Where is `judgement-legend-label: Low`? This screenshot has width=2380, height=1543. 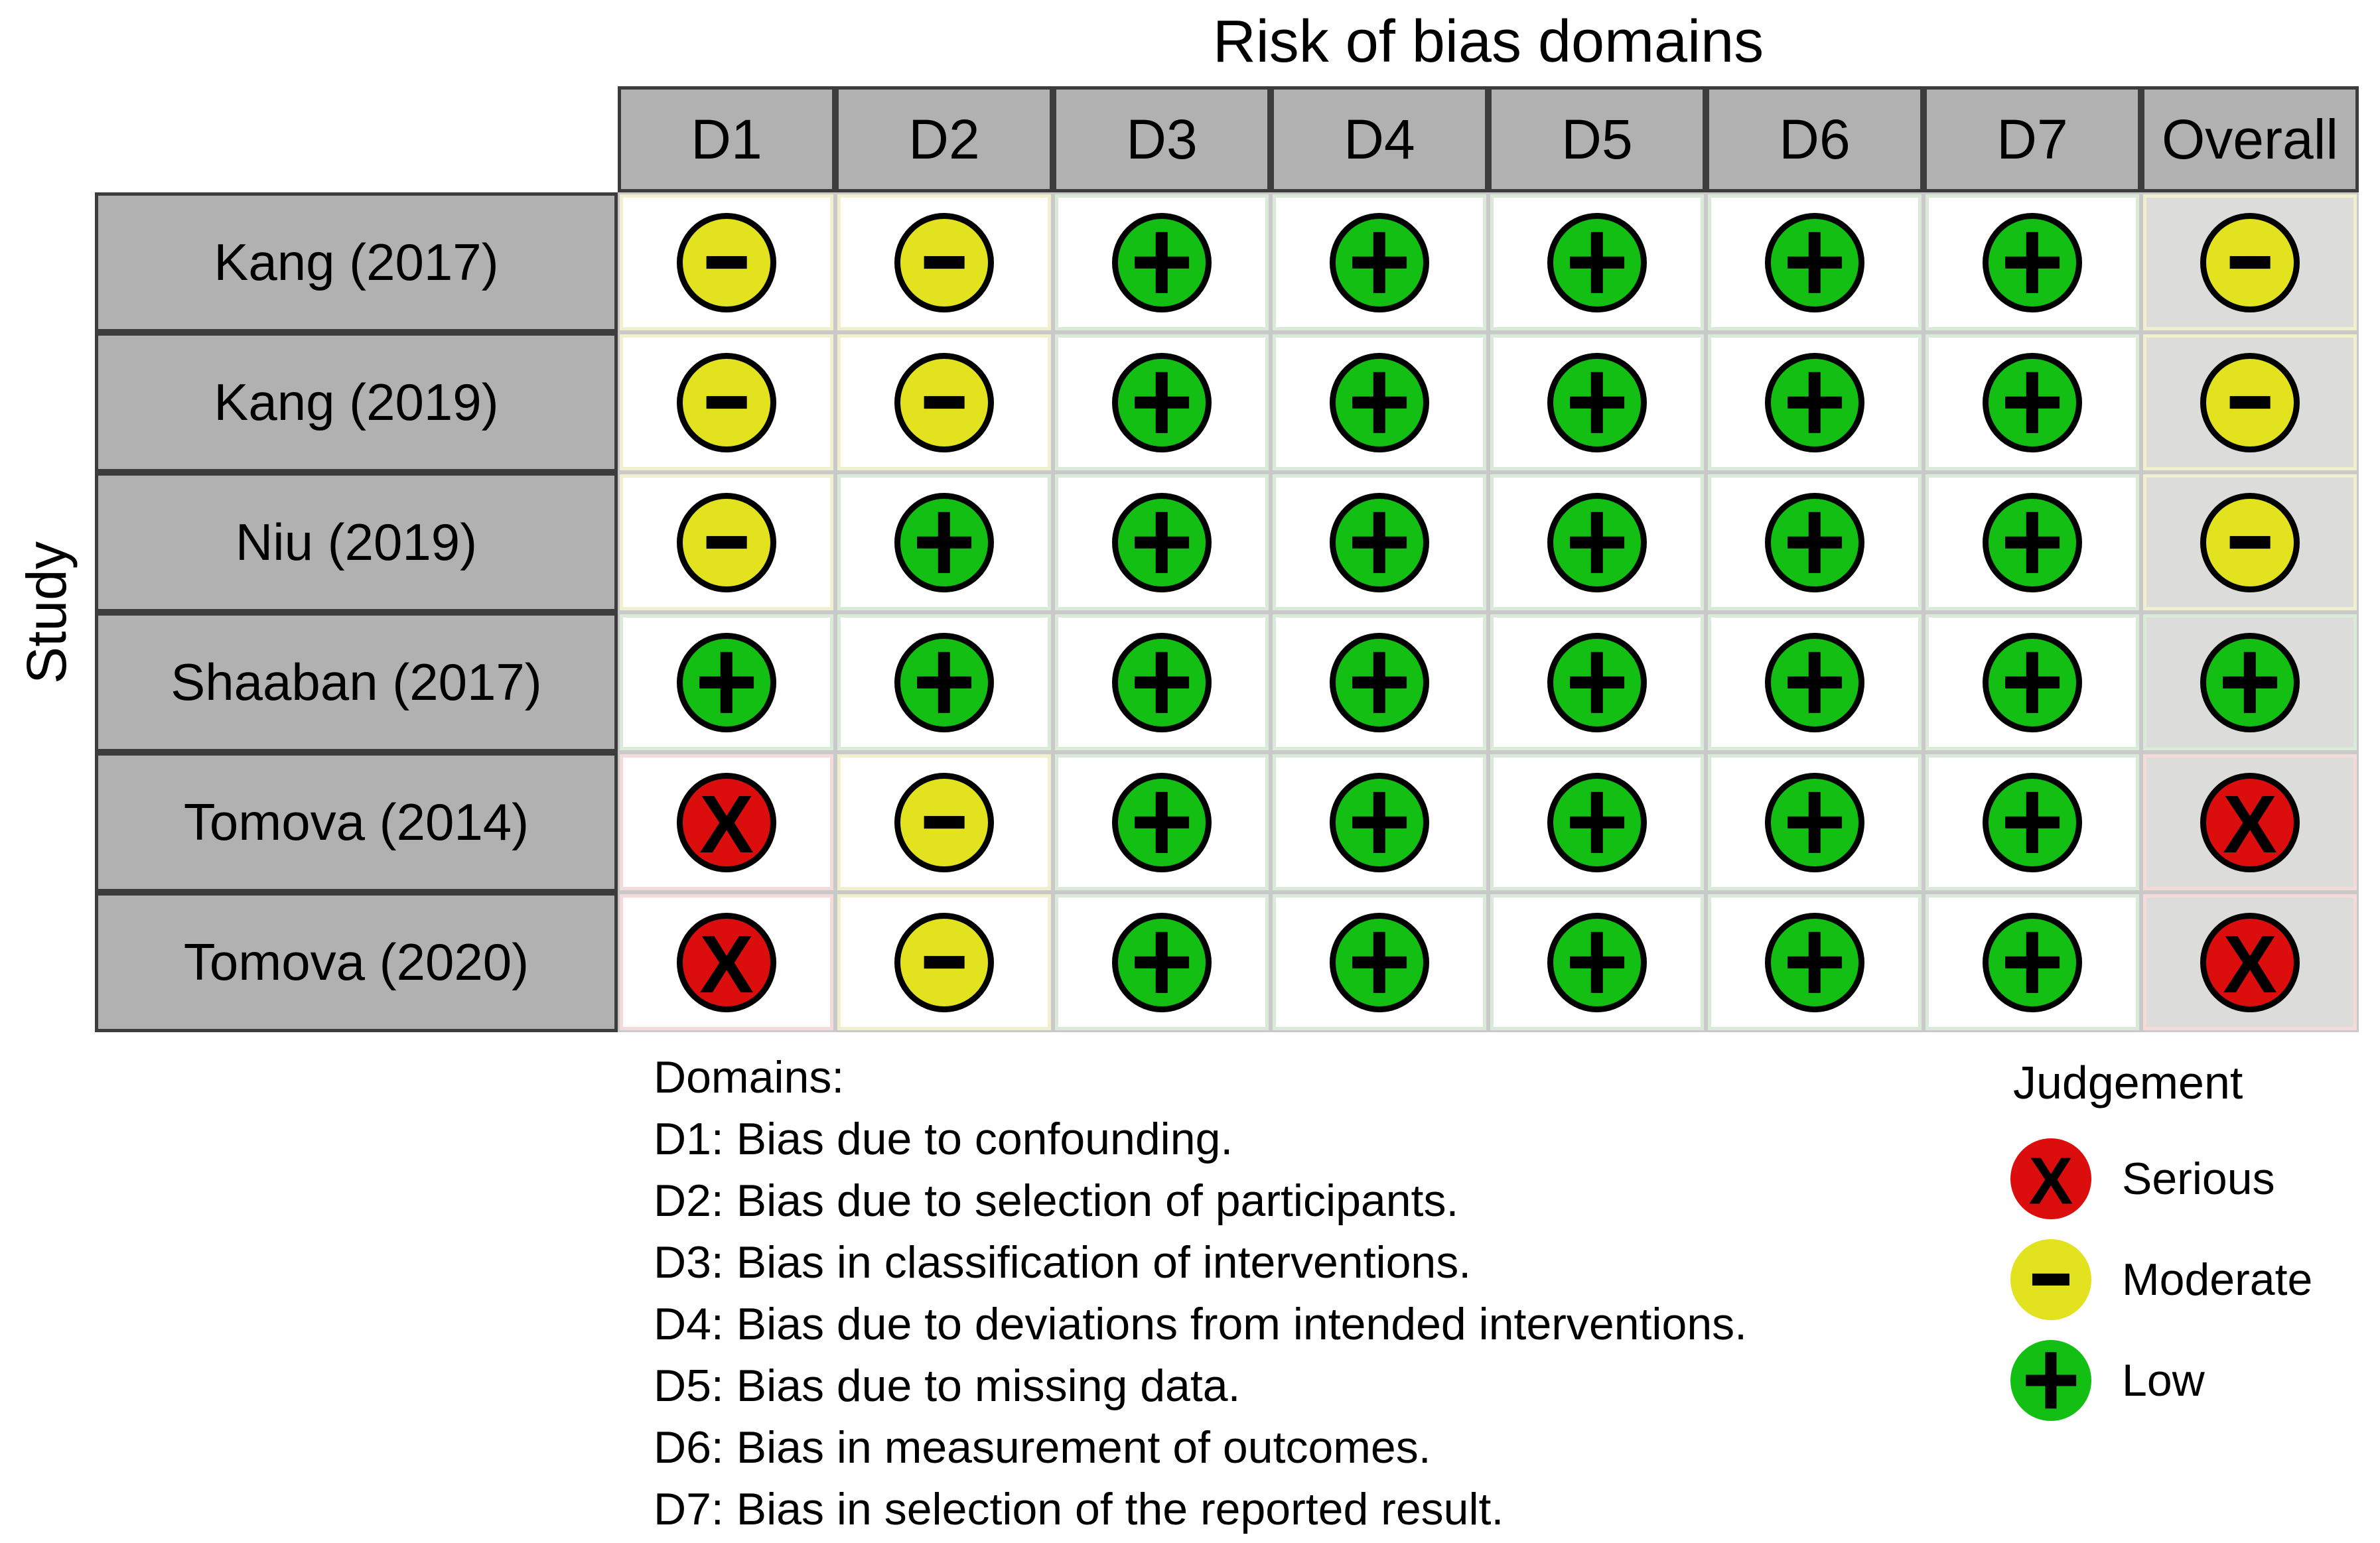
judgement-legend-label: Low is located at coordinates (2163, 1381).